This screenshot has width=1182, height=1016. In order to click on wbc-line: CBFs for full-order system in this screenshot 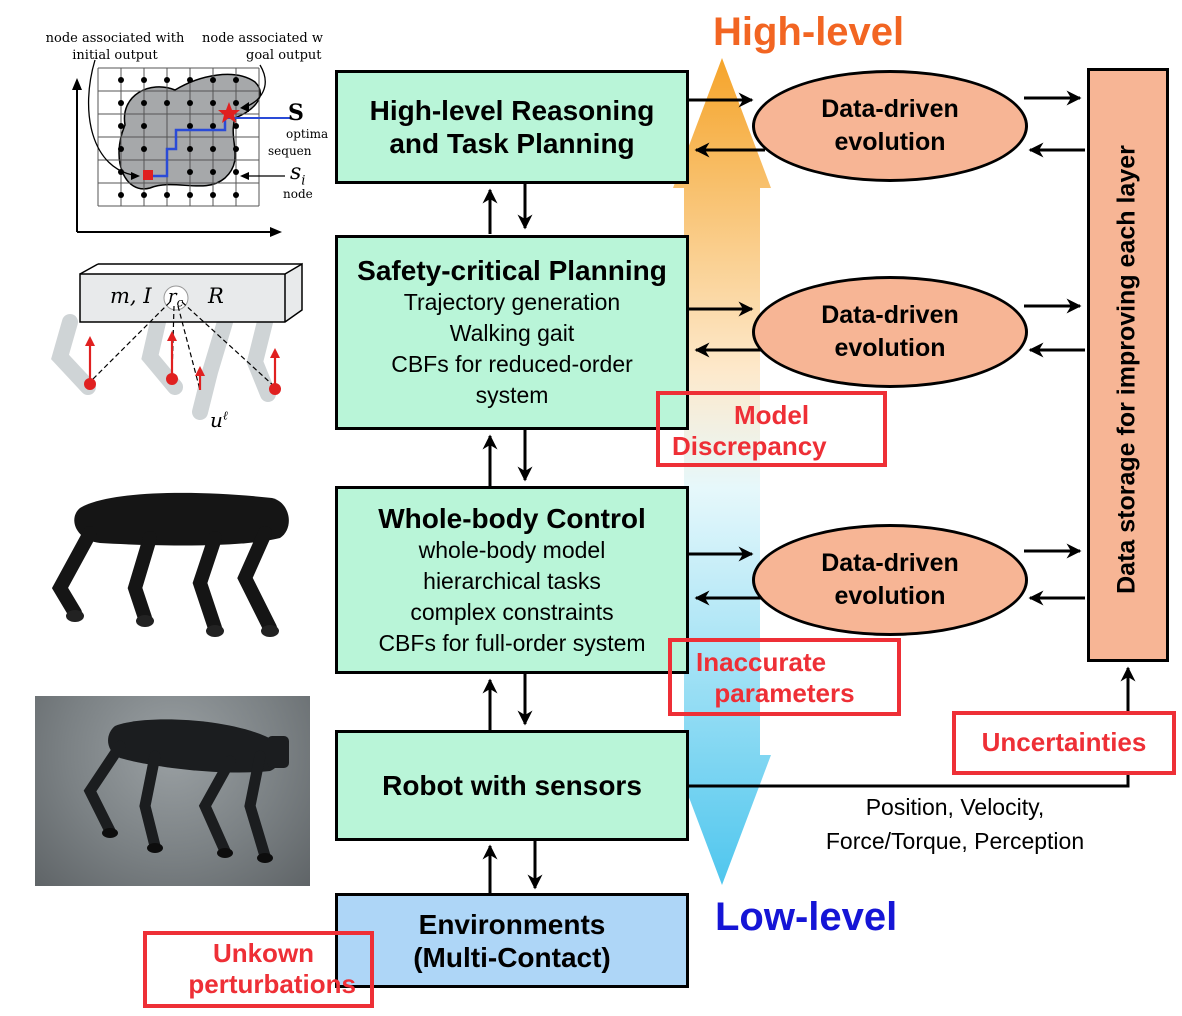, I will do `click(512, 642)`.